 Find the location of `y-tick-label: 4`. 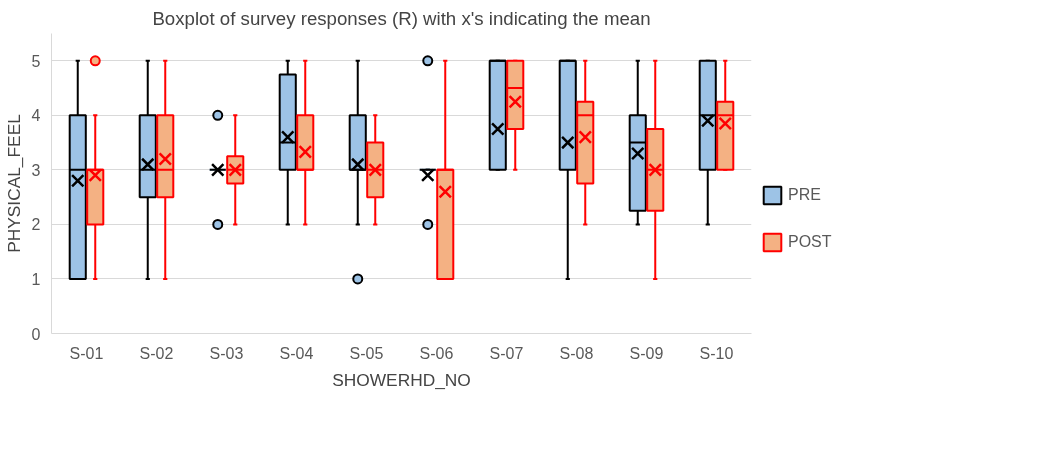

y-tick-label: 4 is located at coordinates (36, 116).